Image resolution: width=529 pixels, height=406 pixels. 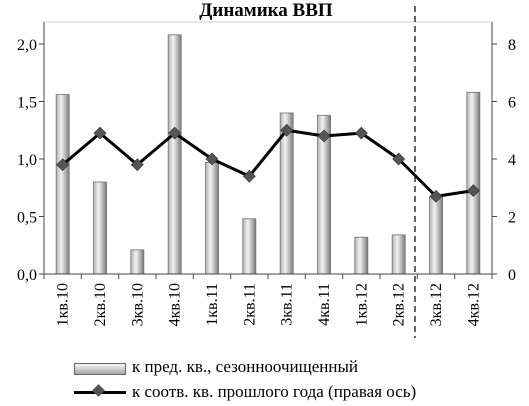 What do you see at coordinates (27, 160) in the screenshot?
I see `left-tick-label: 1,0` at bounding box center [27, 160].